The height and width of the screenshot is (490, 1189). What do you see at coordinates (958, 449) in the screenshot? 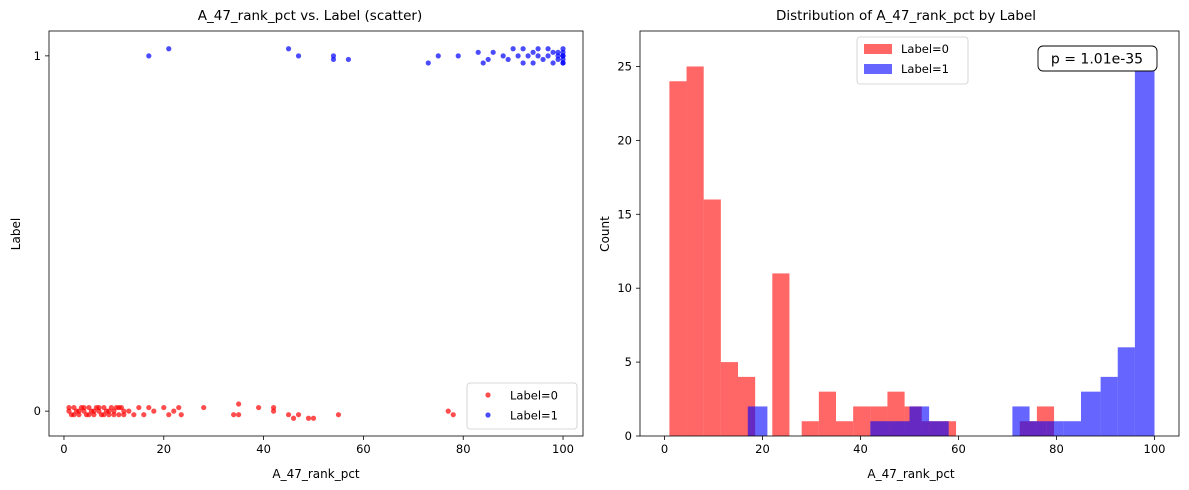
I see `histogram-xtick-label: 60` at bounding box center [958, 449].